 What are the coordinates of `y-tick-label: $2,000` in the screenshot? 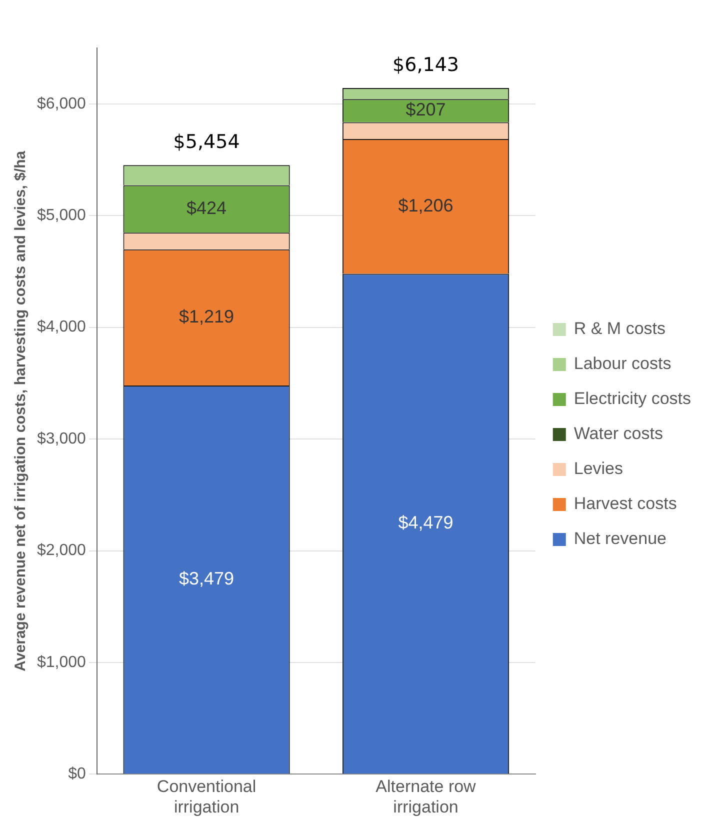 It's located at (61, 551).